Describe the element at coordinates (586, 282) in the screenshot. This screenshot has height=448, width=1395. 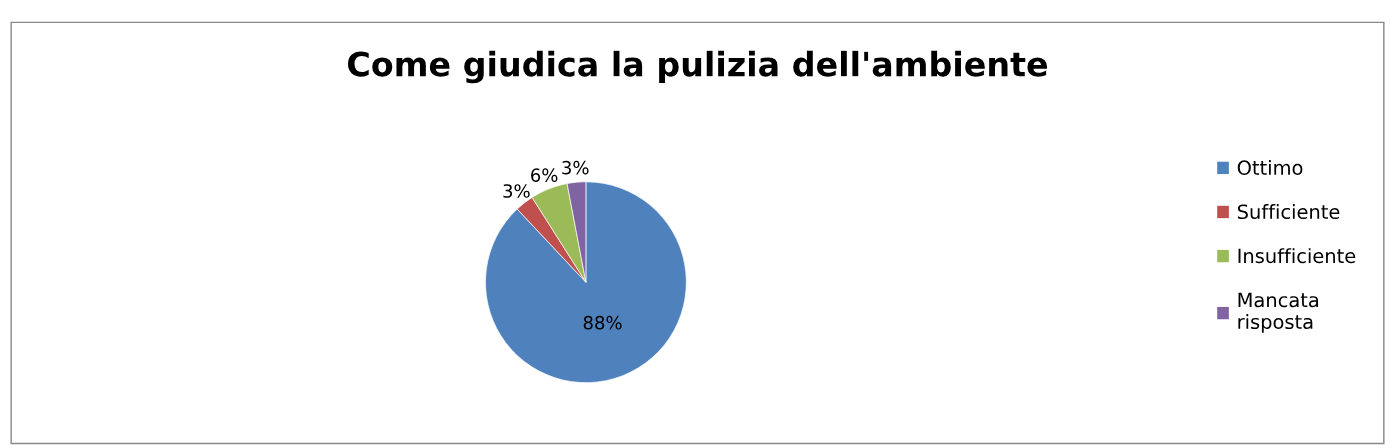
I see `pie-slice` at that location.